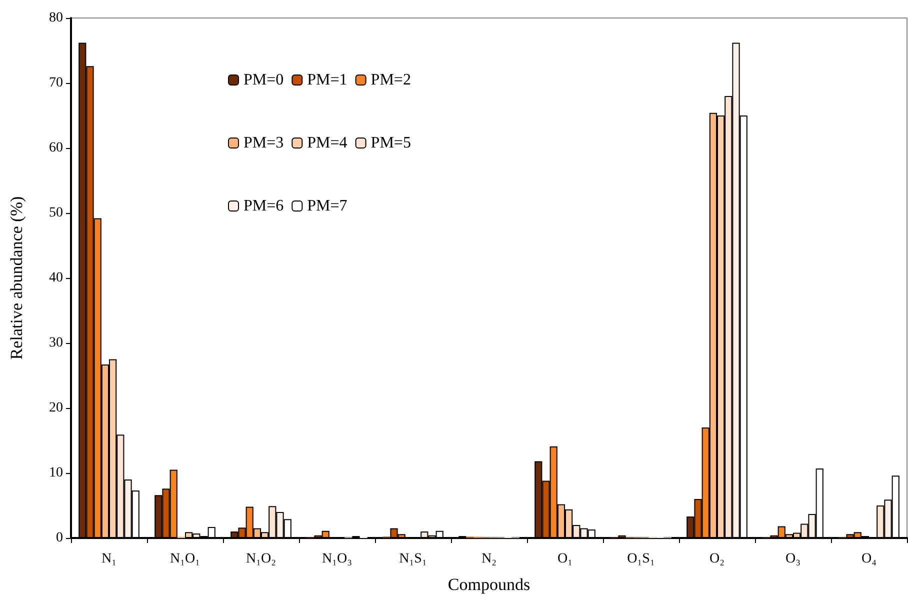 This screenshot has width=908, height=598. Describe the element at coordinates (337, 559) in the screenshot. I see `x-tick-label: N₁O₃` at that location.